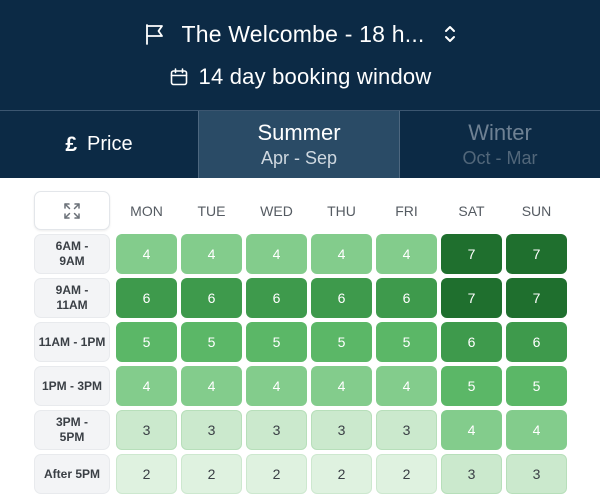 The image size is (600, 500). What do you see at coordinates (500, 158) in the screenshot?
I see `tab-winter-subtitle: Oct - Mar` at bounding box center [500, 158].